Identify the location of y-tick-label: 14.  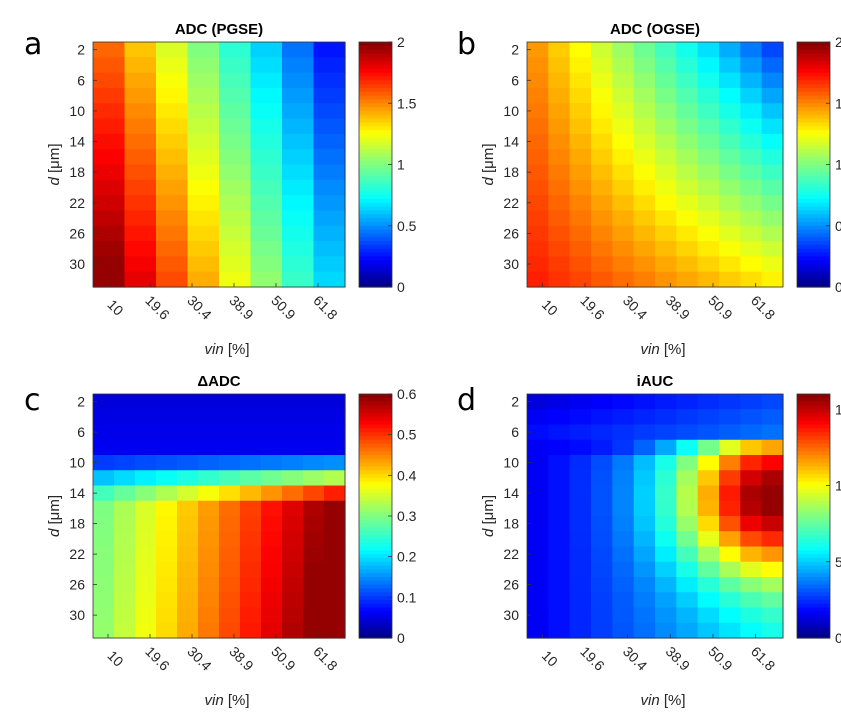
(77, 493).